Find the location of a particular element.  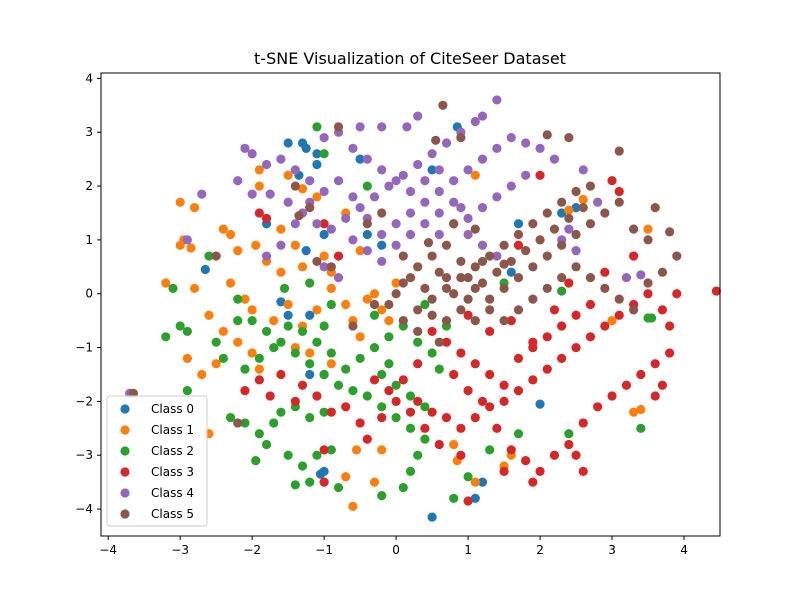

x-axis-tick-label-8: 4 is located at coordinates (684, 550).